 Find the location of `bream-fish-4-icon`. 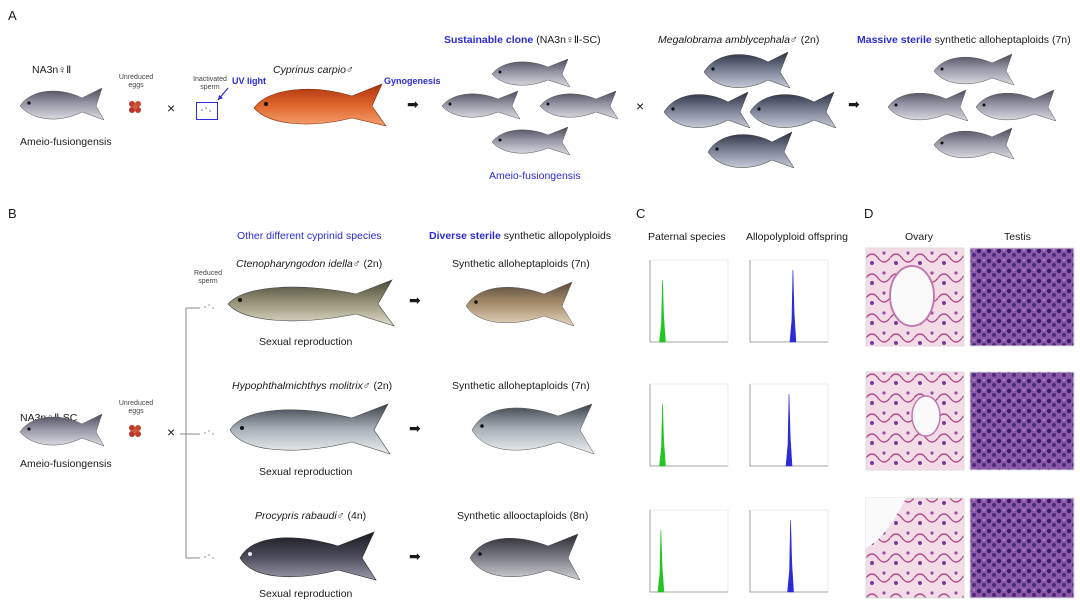

bream-fish-4-icon is located at coordinates (751, 150).